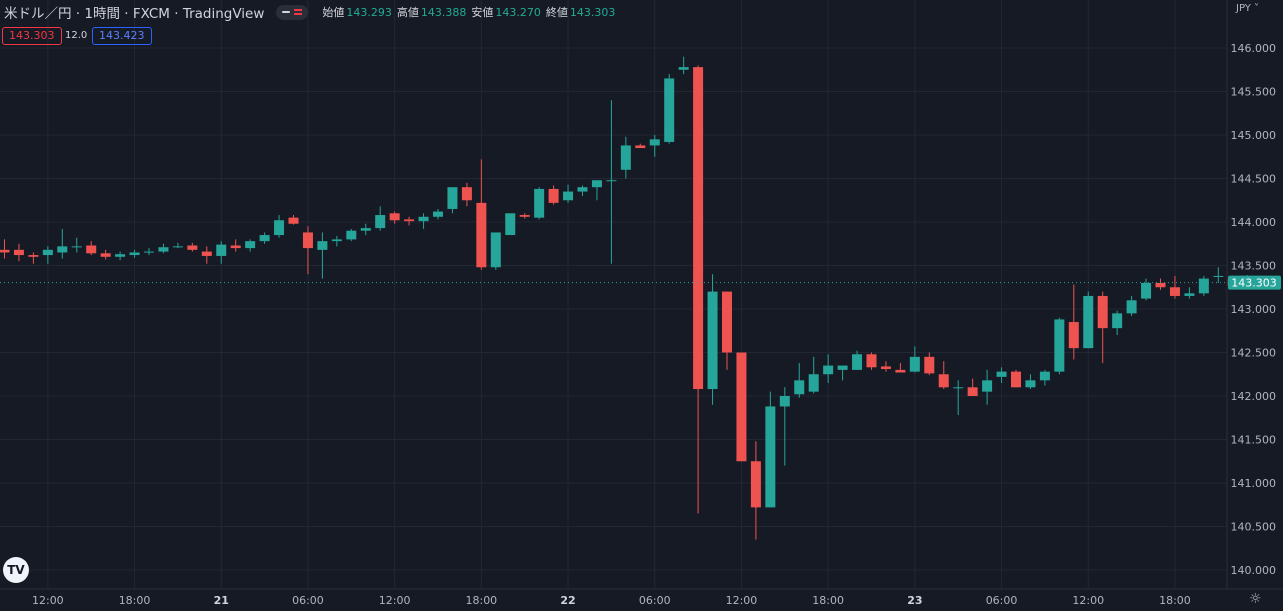 The image size is (1283, 611). What do you see at coordinates (286, 12) in the screenshot?
I see `hide-icon` at bounding box center [286, 12].